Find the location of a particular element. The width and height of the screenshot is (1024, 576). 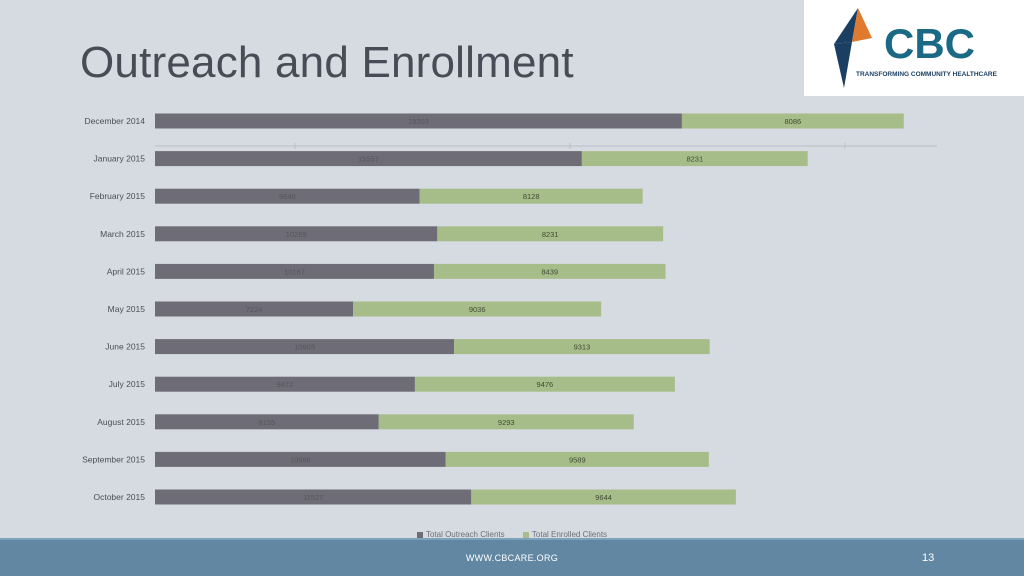

enrolled-data-label: 9036 is located at coordinates (477, 309).